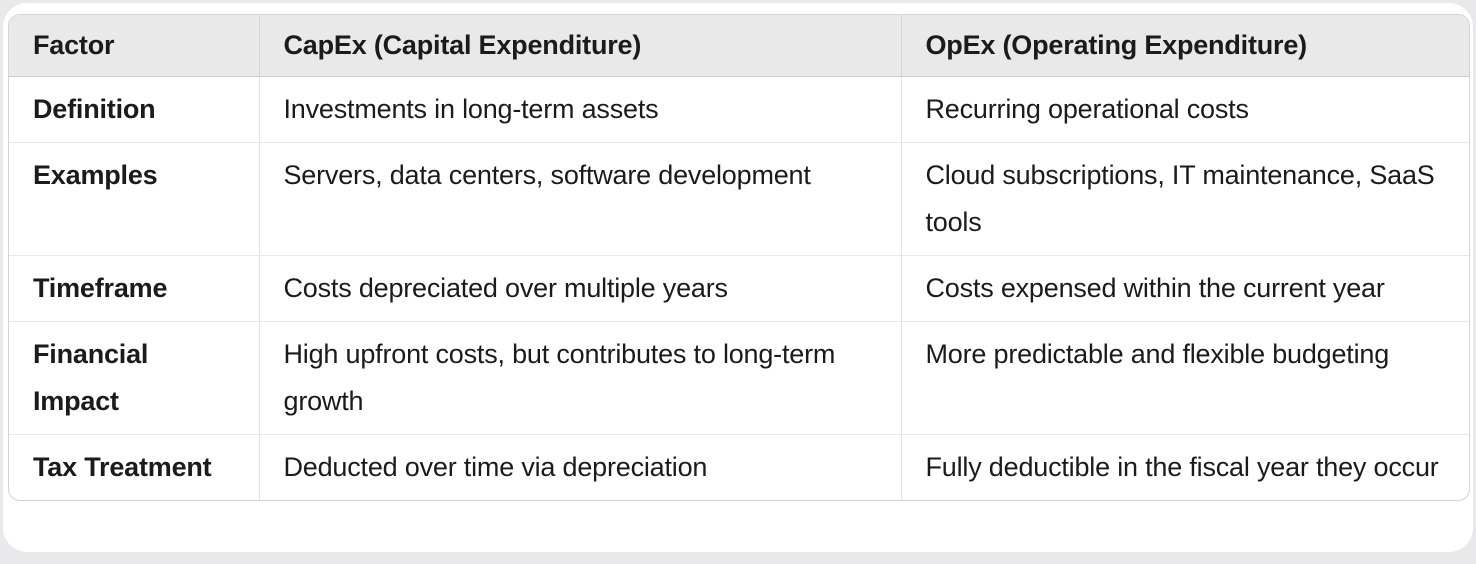 The height and width of the screenshot is (564, 1476). Describe the element at coordinates (580, 46) in the screenshot. I see `column-header-capex: CapEx (Capital Expenditure)` at that location.